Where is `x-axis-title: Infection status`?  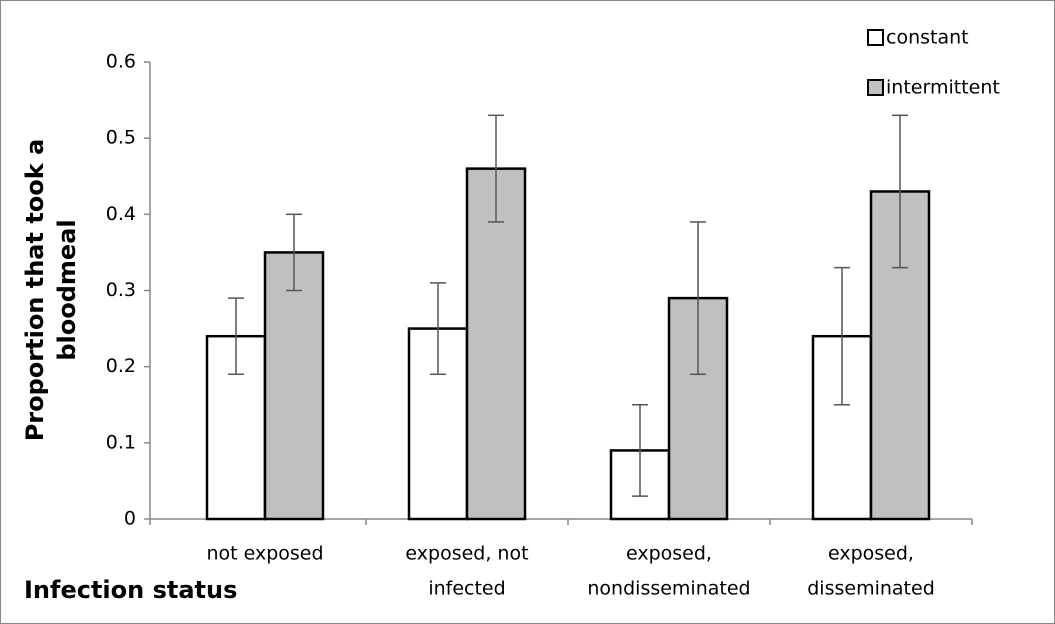
x-axis-title: Infection status is located at coordinates (130, 590).